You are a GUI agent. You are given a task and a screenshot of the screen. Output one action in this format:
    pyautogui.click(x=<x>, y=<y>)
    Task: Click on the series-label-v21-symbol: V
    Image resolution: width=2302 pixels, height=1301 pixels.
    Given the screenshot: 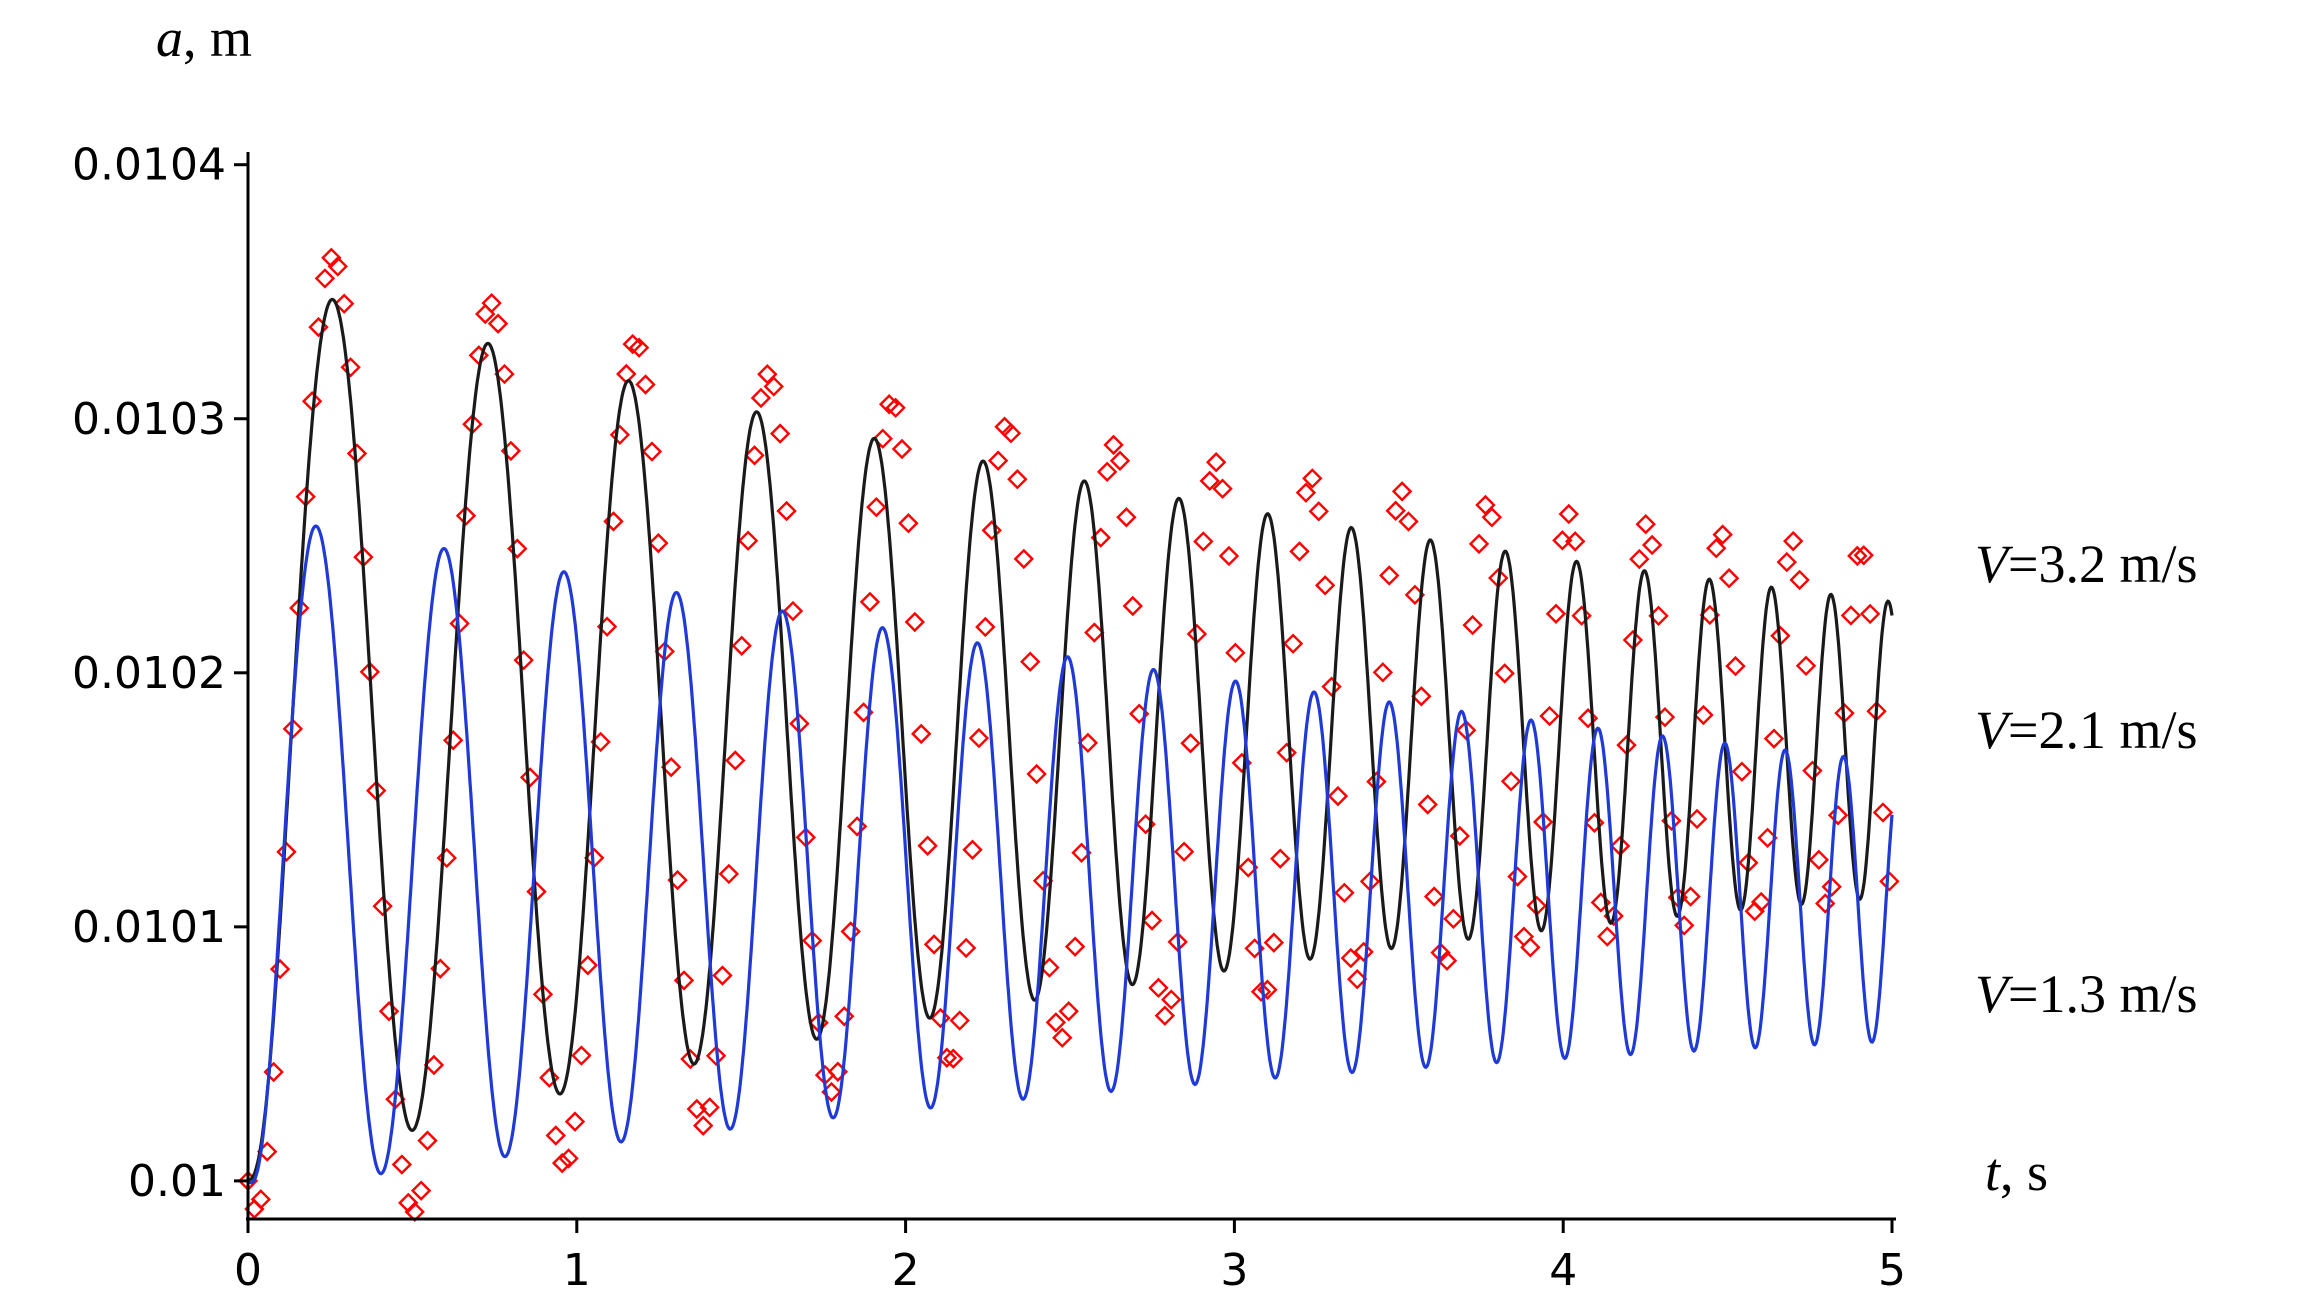 What is the action you would take?
    pyautogui.click(x=1994, y=730)
    